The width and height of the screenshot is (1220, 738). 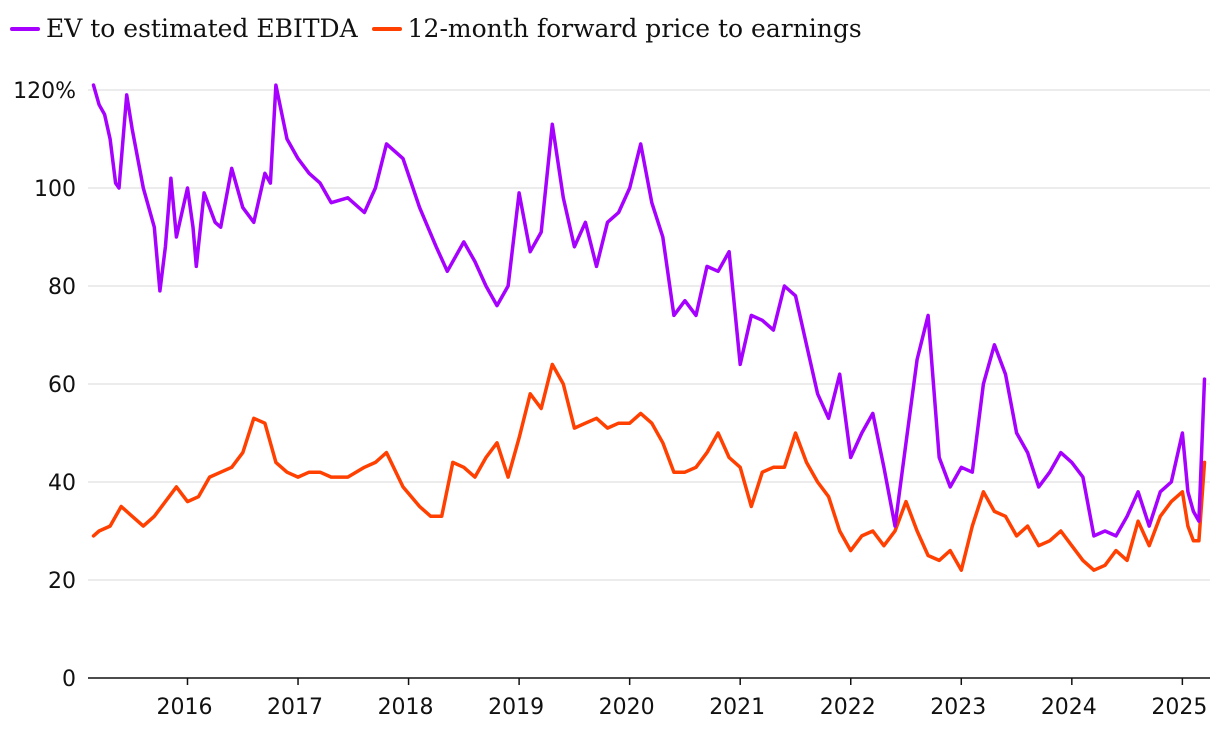 I want to click on x-tick-label-2017: 2017, so click(x=295, y=707).